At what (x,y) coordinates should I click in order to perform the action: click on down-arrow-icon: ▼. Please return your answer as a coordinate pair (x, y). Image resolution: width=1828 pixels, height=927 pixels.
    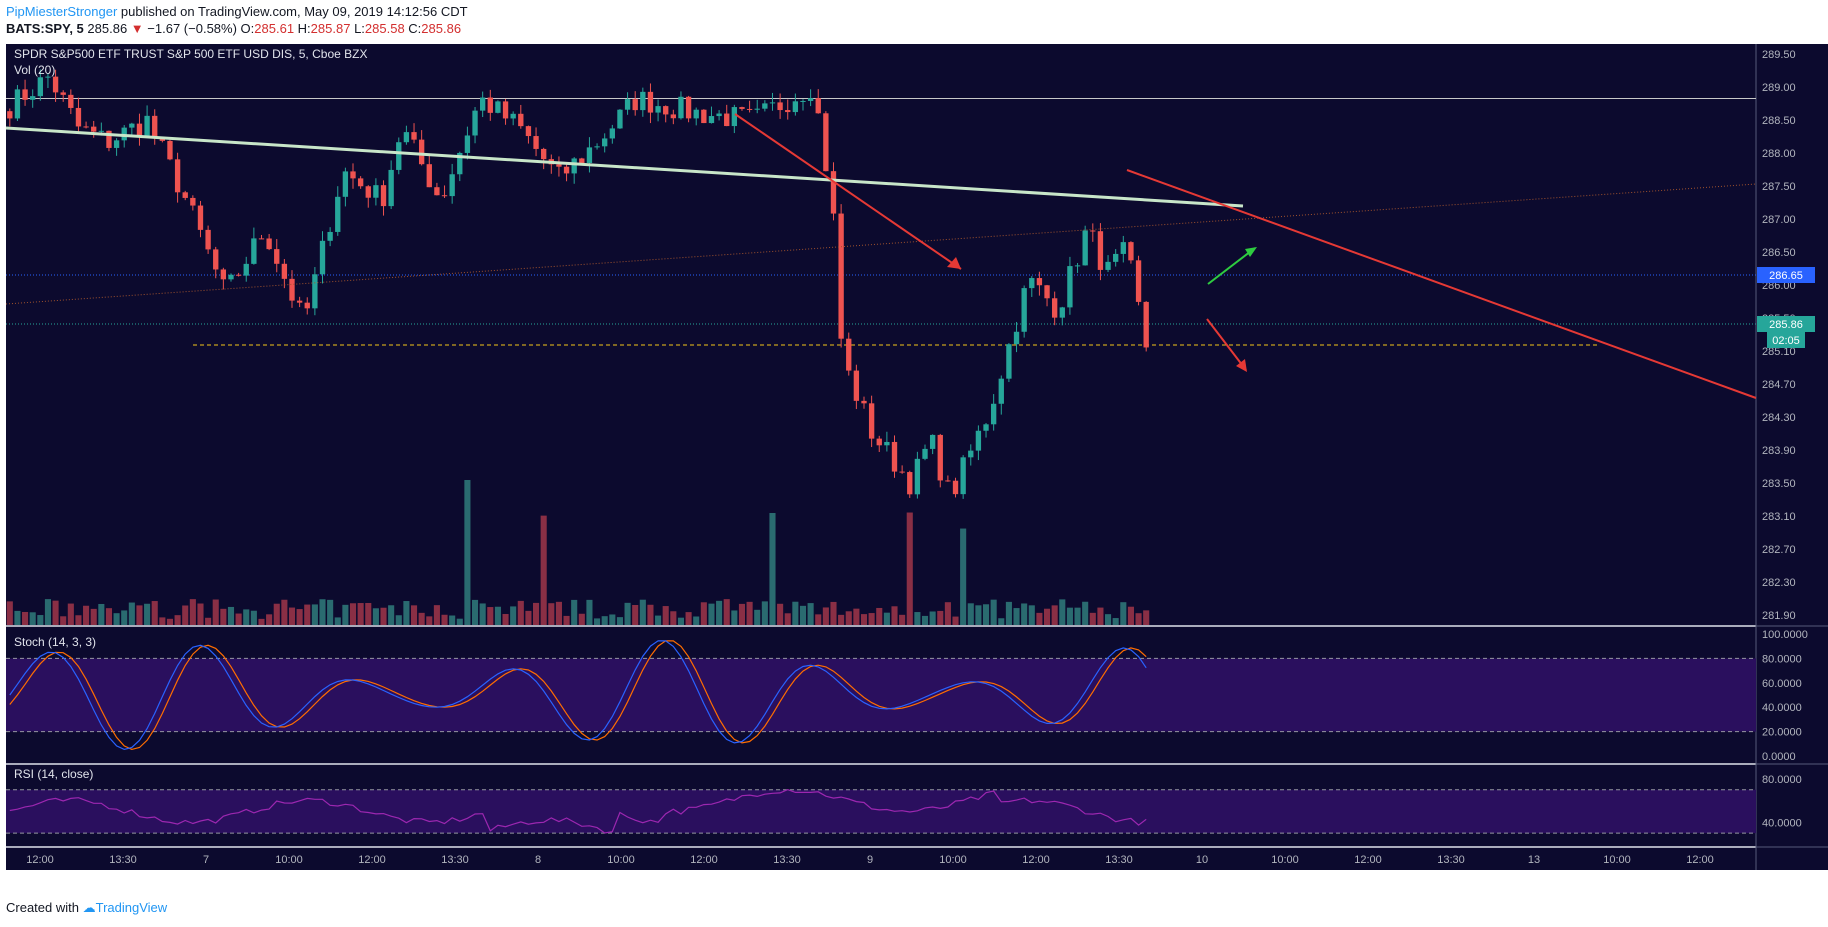
    Looking at the image, I should click on (137, 28).